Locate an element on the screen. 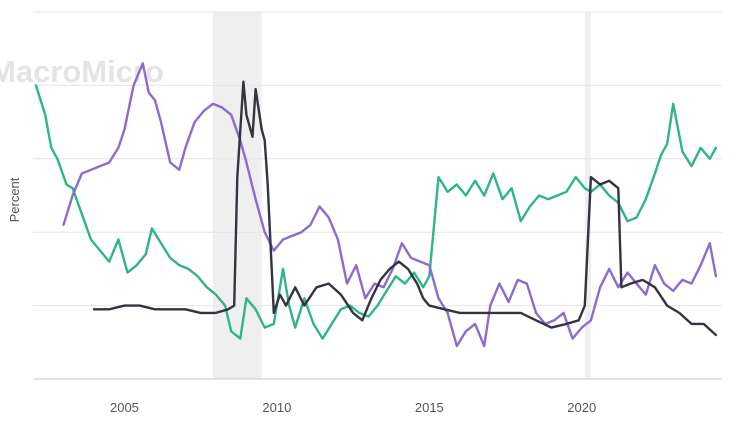 This screenshot has width=740, height=437. watermark: MacroMicro is located at coordinates (82, 71).